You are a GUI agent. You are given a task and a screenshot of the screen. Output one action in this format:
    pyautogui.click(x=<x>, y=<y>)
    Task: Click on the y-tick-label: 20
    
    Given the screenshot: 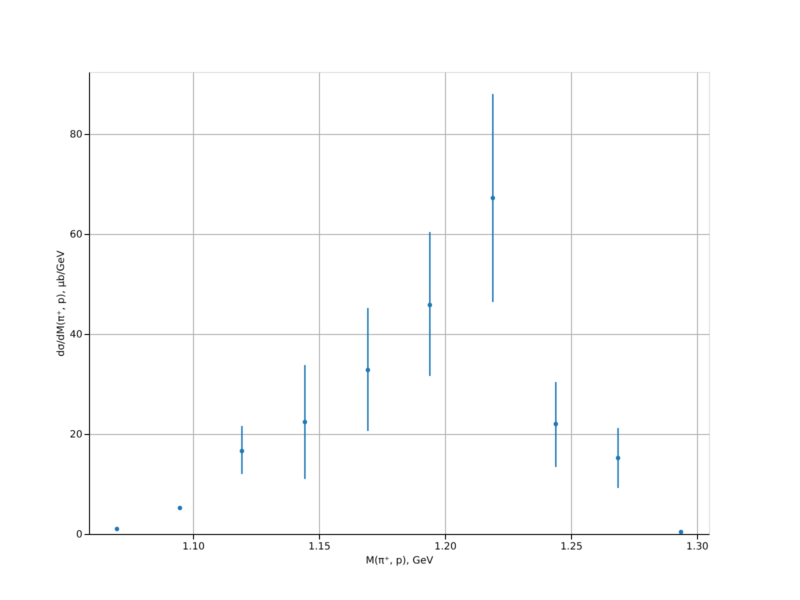 What is the action you would take?
    pyautogui.click(x=76, y=435)
    